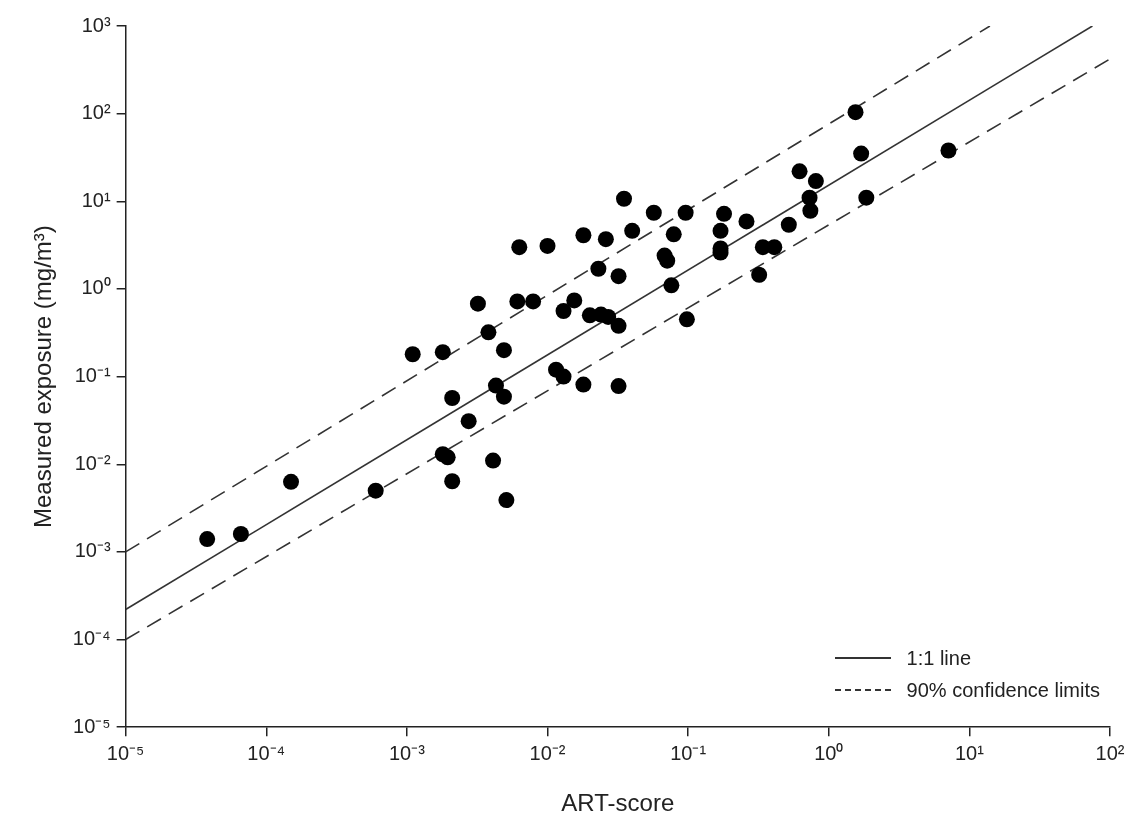  I want to click on y-tick-label: 10¹, so click(96, 199).